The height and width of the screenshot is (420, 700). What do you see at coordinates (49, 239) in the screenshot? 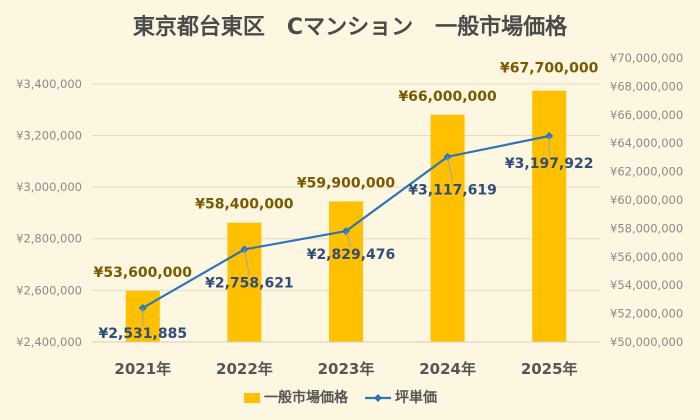
I see `left-tick-label: ¥2,800,000` at bounding box center [49, 239].